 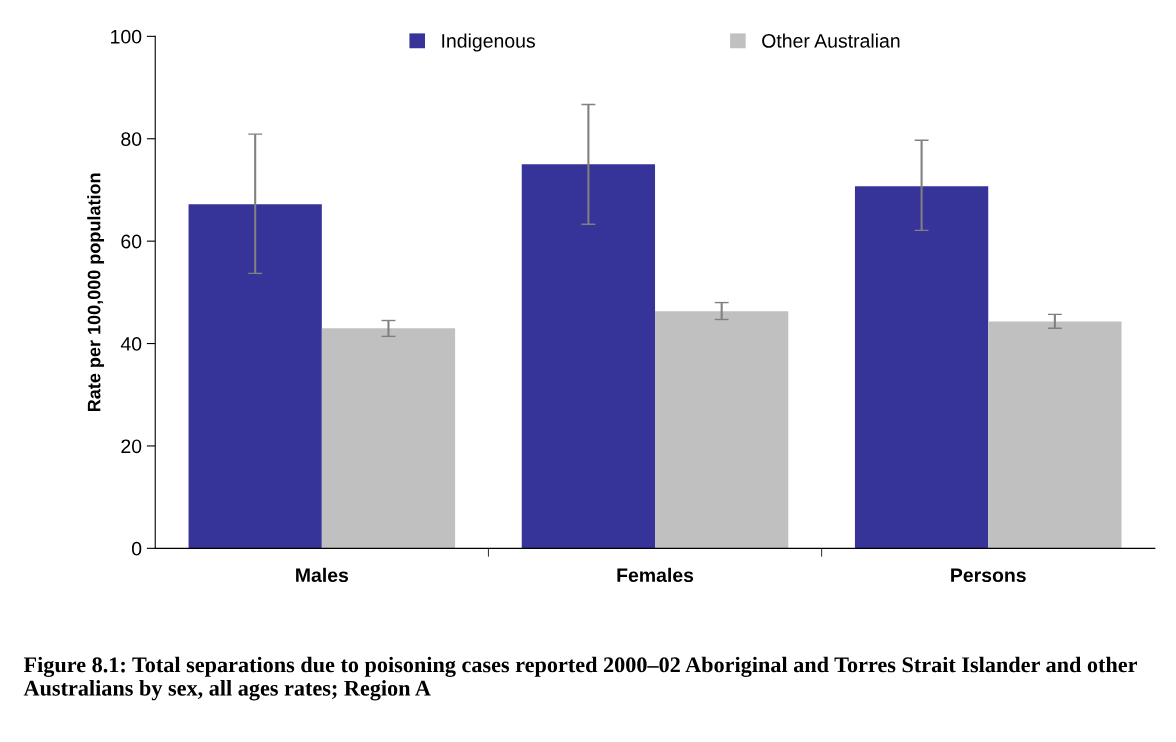 I want to click on legend-label: Indigenous, so click(x=488, y=42).